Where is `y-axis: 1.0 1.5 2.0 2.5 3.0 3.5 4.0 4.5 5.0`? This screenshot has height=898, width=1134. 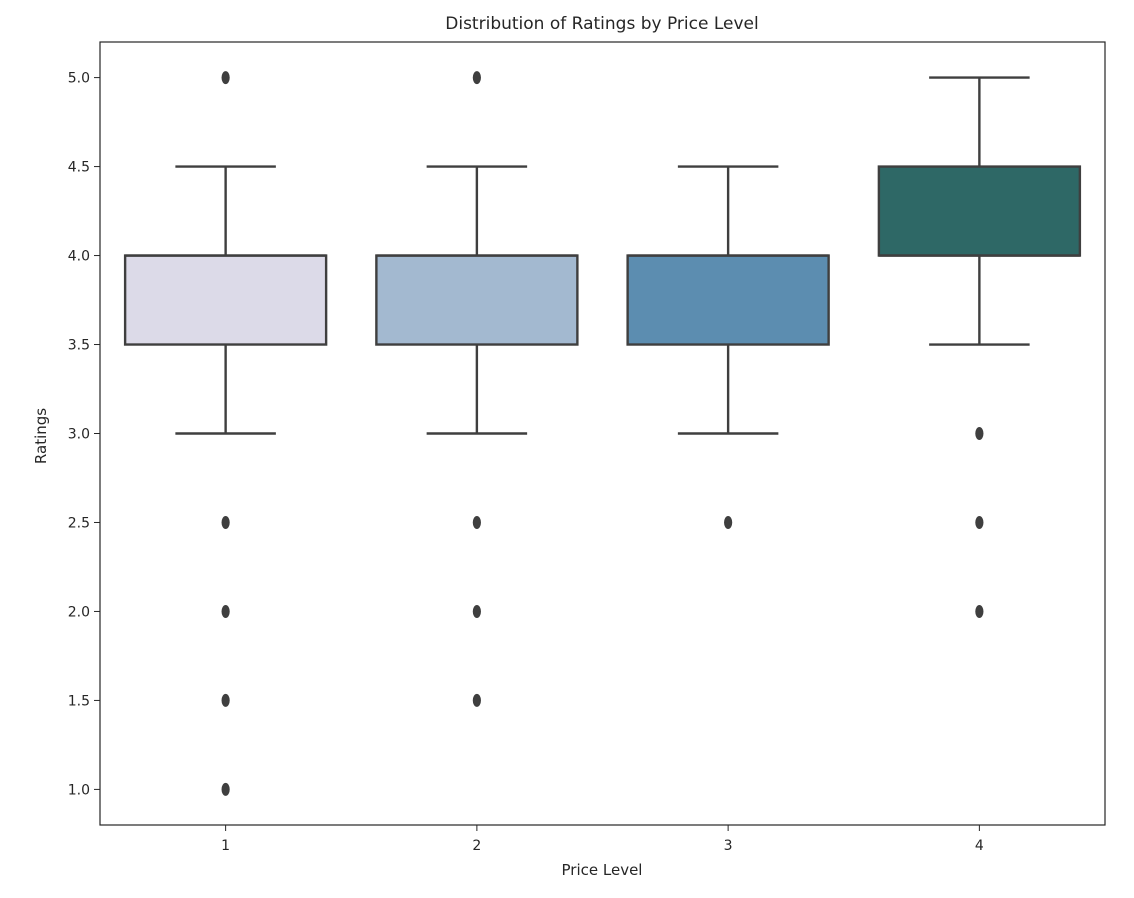 y-axis: 1.0 1.5 2.0 2.5 3.0 3.5 4.0 4.5 5.0 is located at coordinates (84, 434).